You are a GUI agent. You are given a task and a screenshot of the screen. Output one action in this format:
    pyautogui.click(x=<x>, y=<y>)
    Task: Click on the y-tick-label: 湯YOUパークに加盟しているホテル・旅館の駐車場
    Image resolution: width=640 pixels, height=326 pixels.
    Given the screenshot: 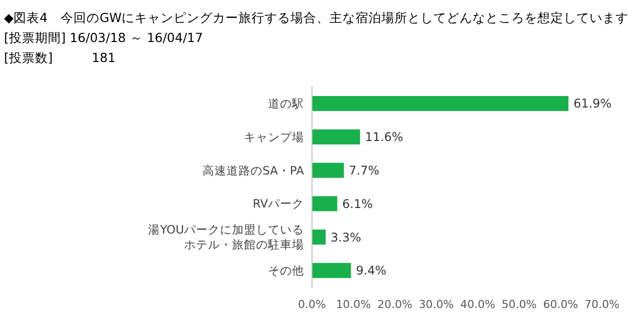 What is the action you would take?
    pyautogui.click(x=226, y=237)
    